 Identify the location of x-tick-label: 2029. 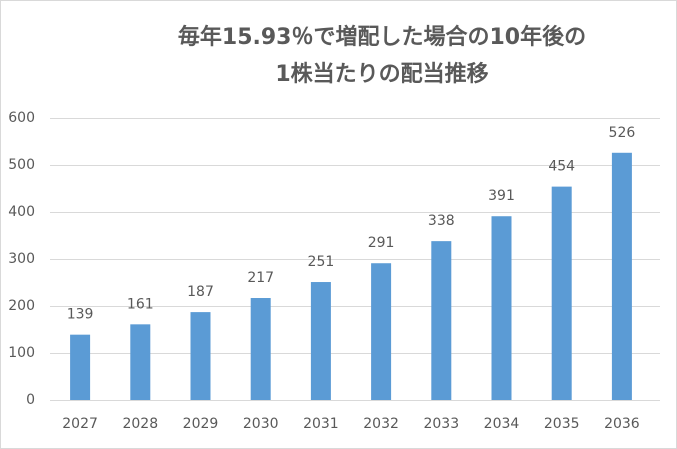
(201, 424).